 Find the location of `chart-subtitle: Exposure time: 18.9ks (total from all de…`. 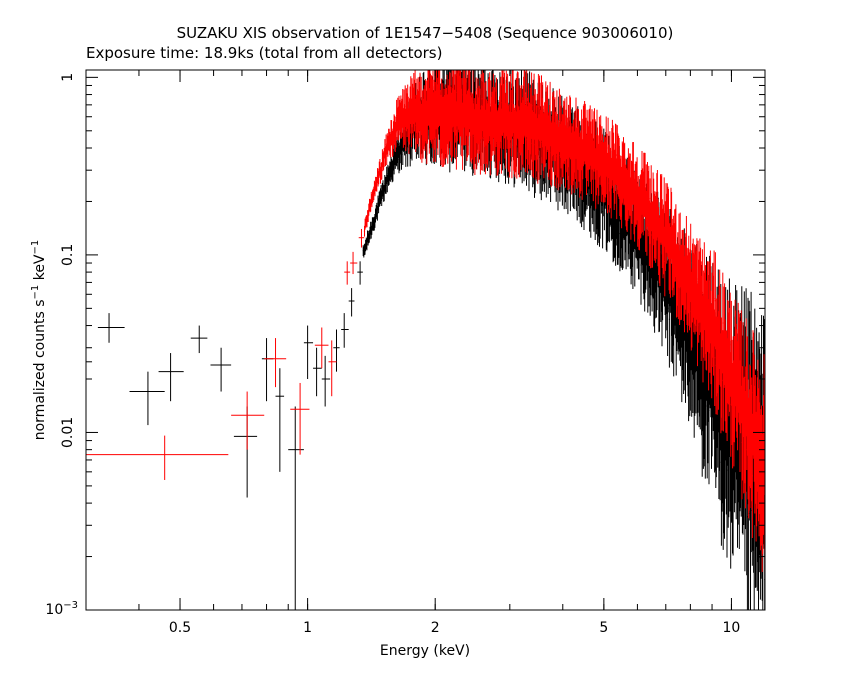

chart-subtitle: Exposure time: 18.9ks (total from all de… is located at coordinates (264, 53).